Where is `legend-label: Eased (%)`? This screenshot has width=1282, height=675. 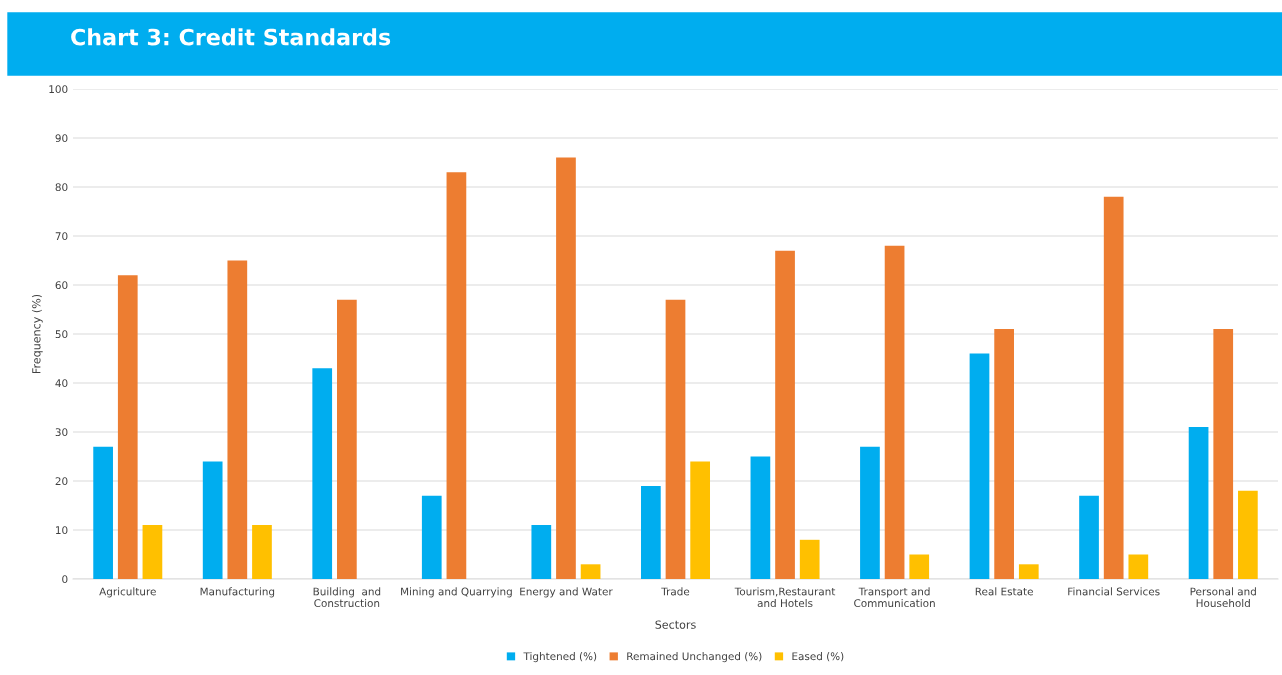 legend-label: Eased (%) is located at coordinates (818, 657).